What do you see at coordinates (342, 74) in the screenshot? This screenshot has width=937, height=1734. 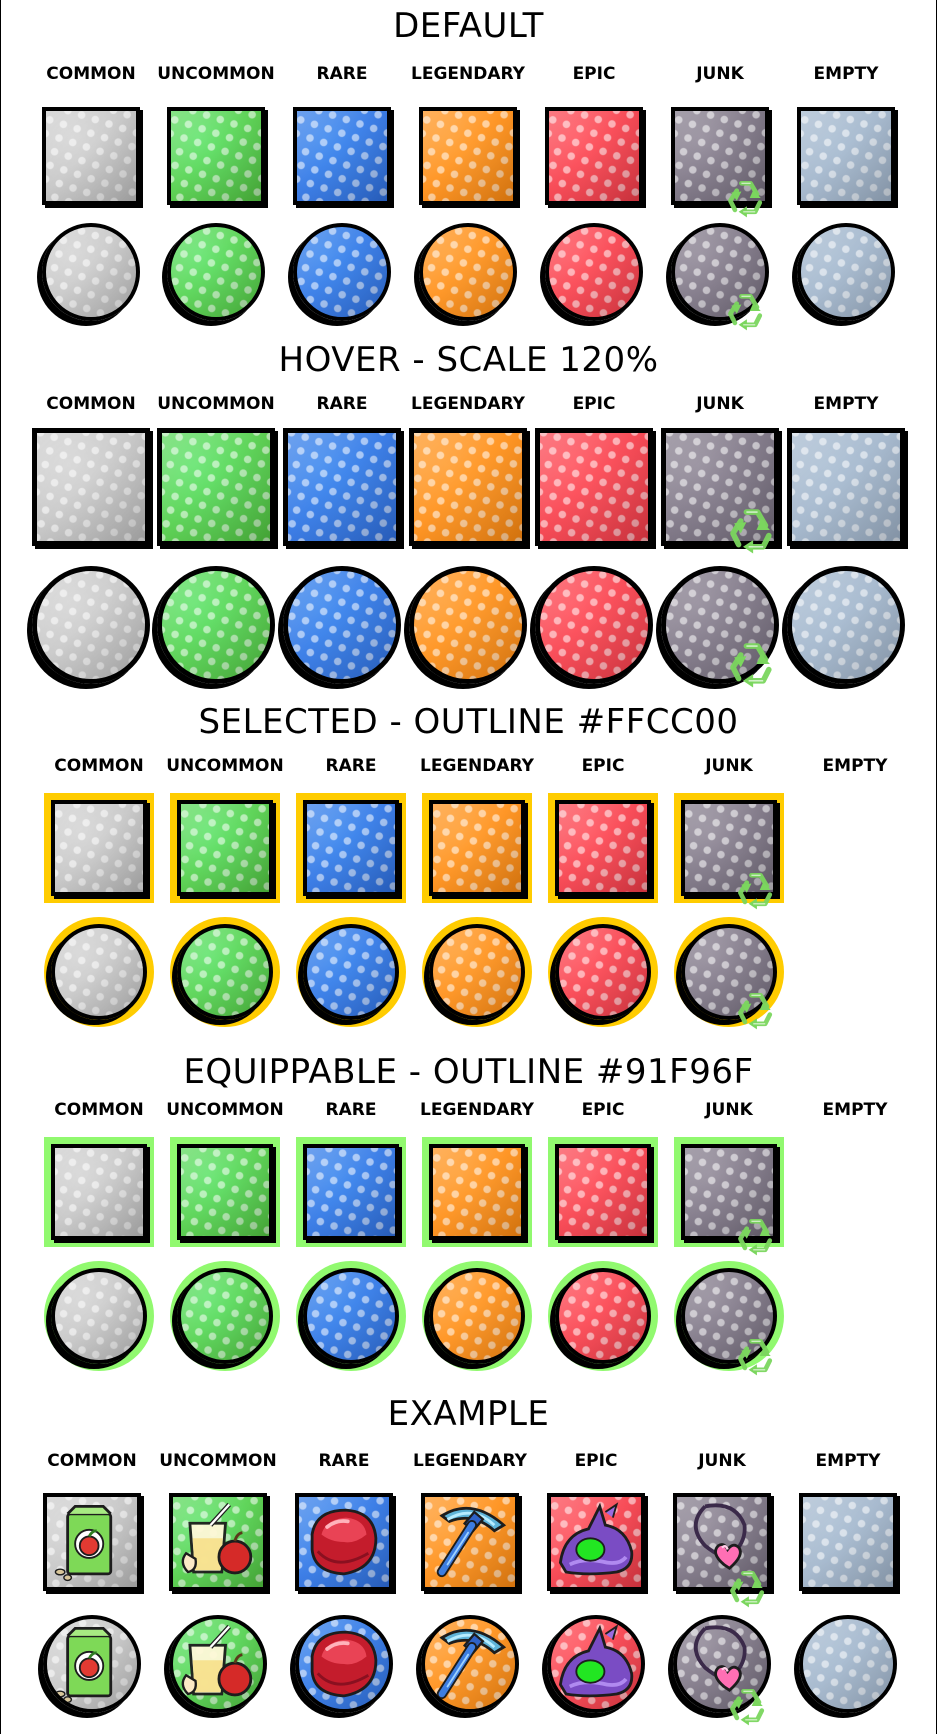 I see `label-rare: RARE` at bounding box center [342, 74].